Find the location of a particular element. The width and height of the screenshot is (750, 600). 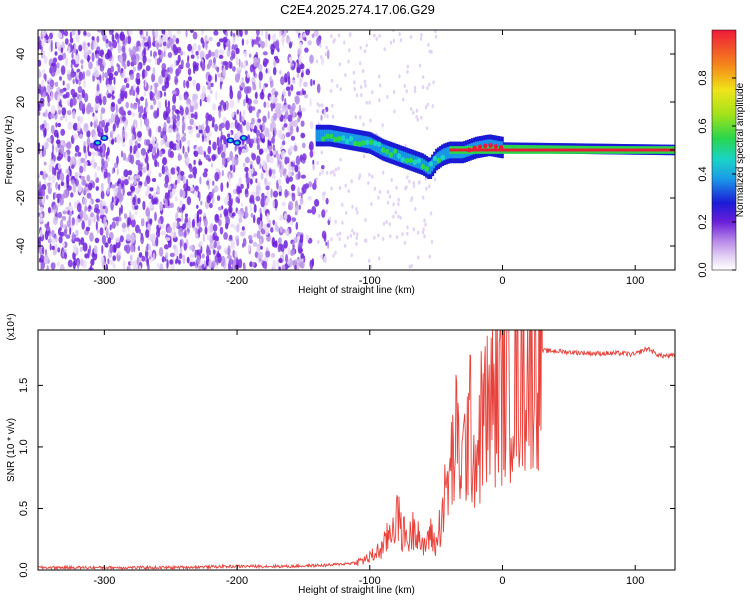

track-segment is located at coordinates (447, 153).